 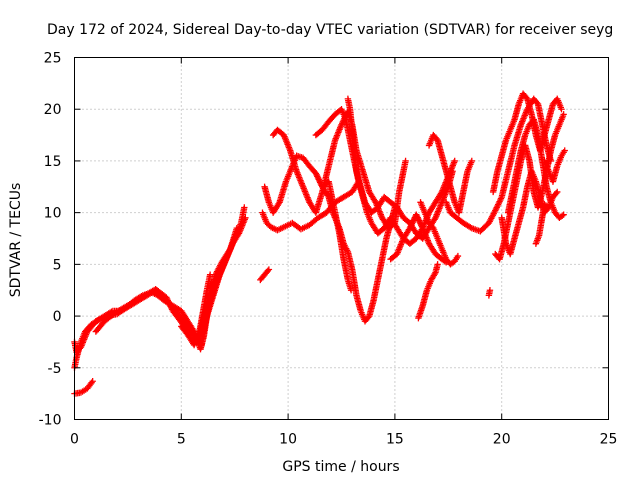 I want to click on data-point-s2, so click(x=245, y=218).